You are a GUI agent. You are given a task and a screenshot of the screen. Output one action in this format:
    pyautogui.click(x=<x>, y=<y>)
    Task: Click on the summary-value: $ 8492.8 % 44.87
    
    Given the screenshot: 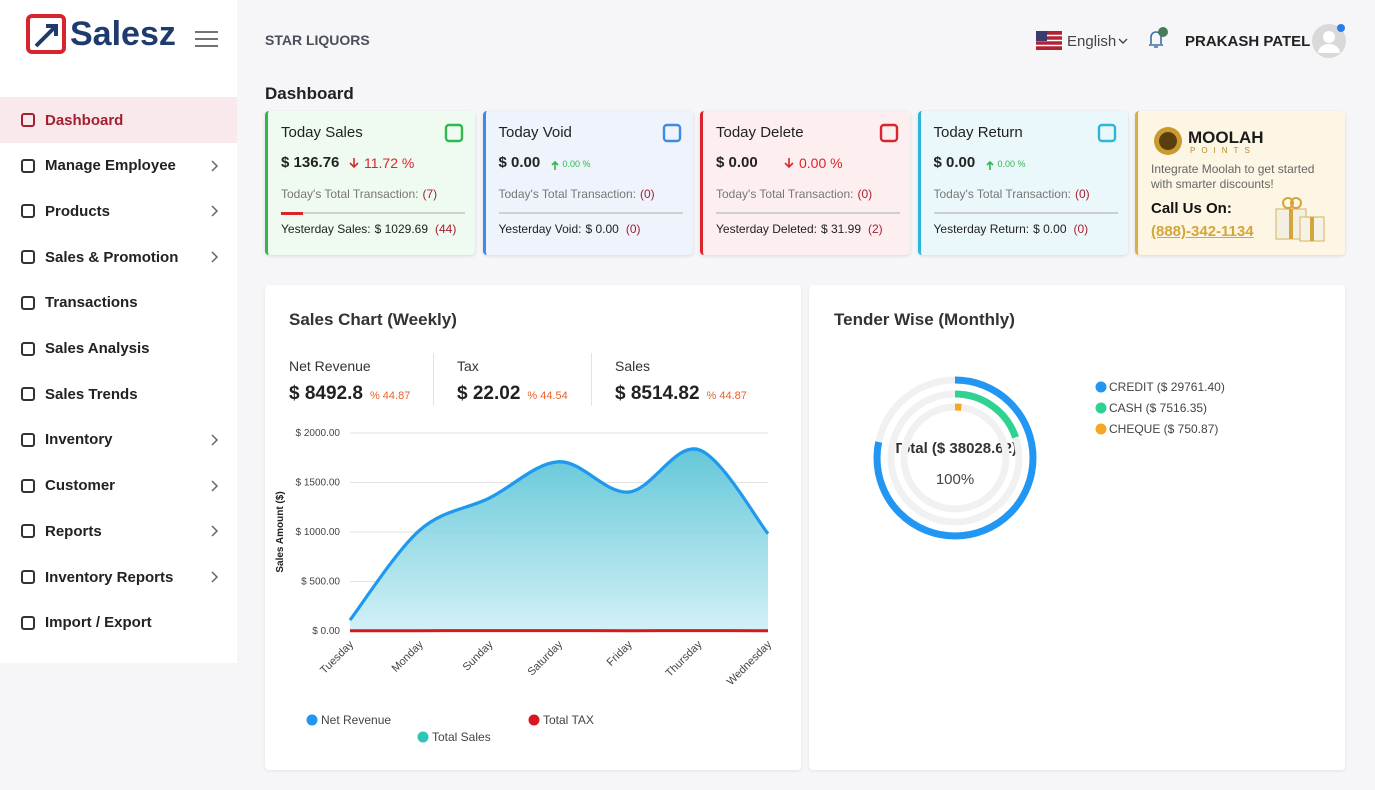 What is the action you would take?
    pyautogui.click(x=349, y=394)
    